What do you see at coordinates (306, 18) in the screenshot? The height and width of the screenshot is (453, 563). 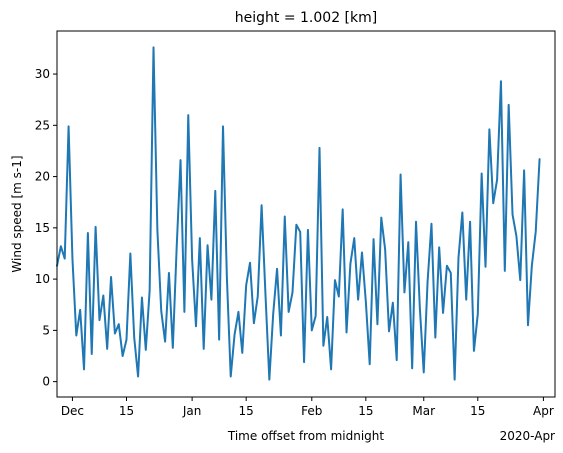 I see `chart-title: height = 1.002 [km]` at bounding box center [306, 18].